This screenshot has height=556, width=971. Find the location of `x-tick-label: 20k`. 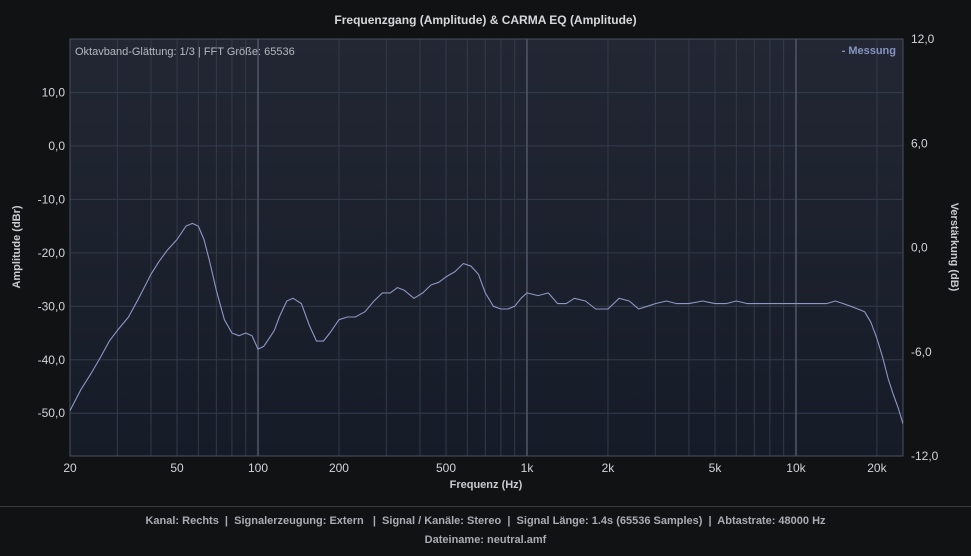

x-tick-label: 20k is located at coordinates (877, 468).